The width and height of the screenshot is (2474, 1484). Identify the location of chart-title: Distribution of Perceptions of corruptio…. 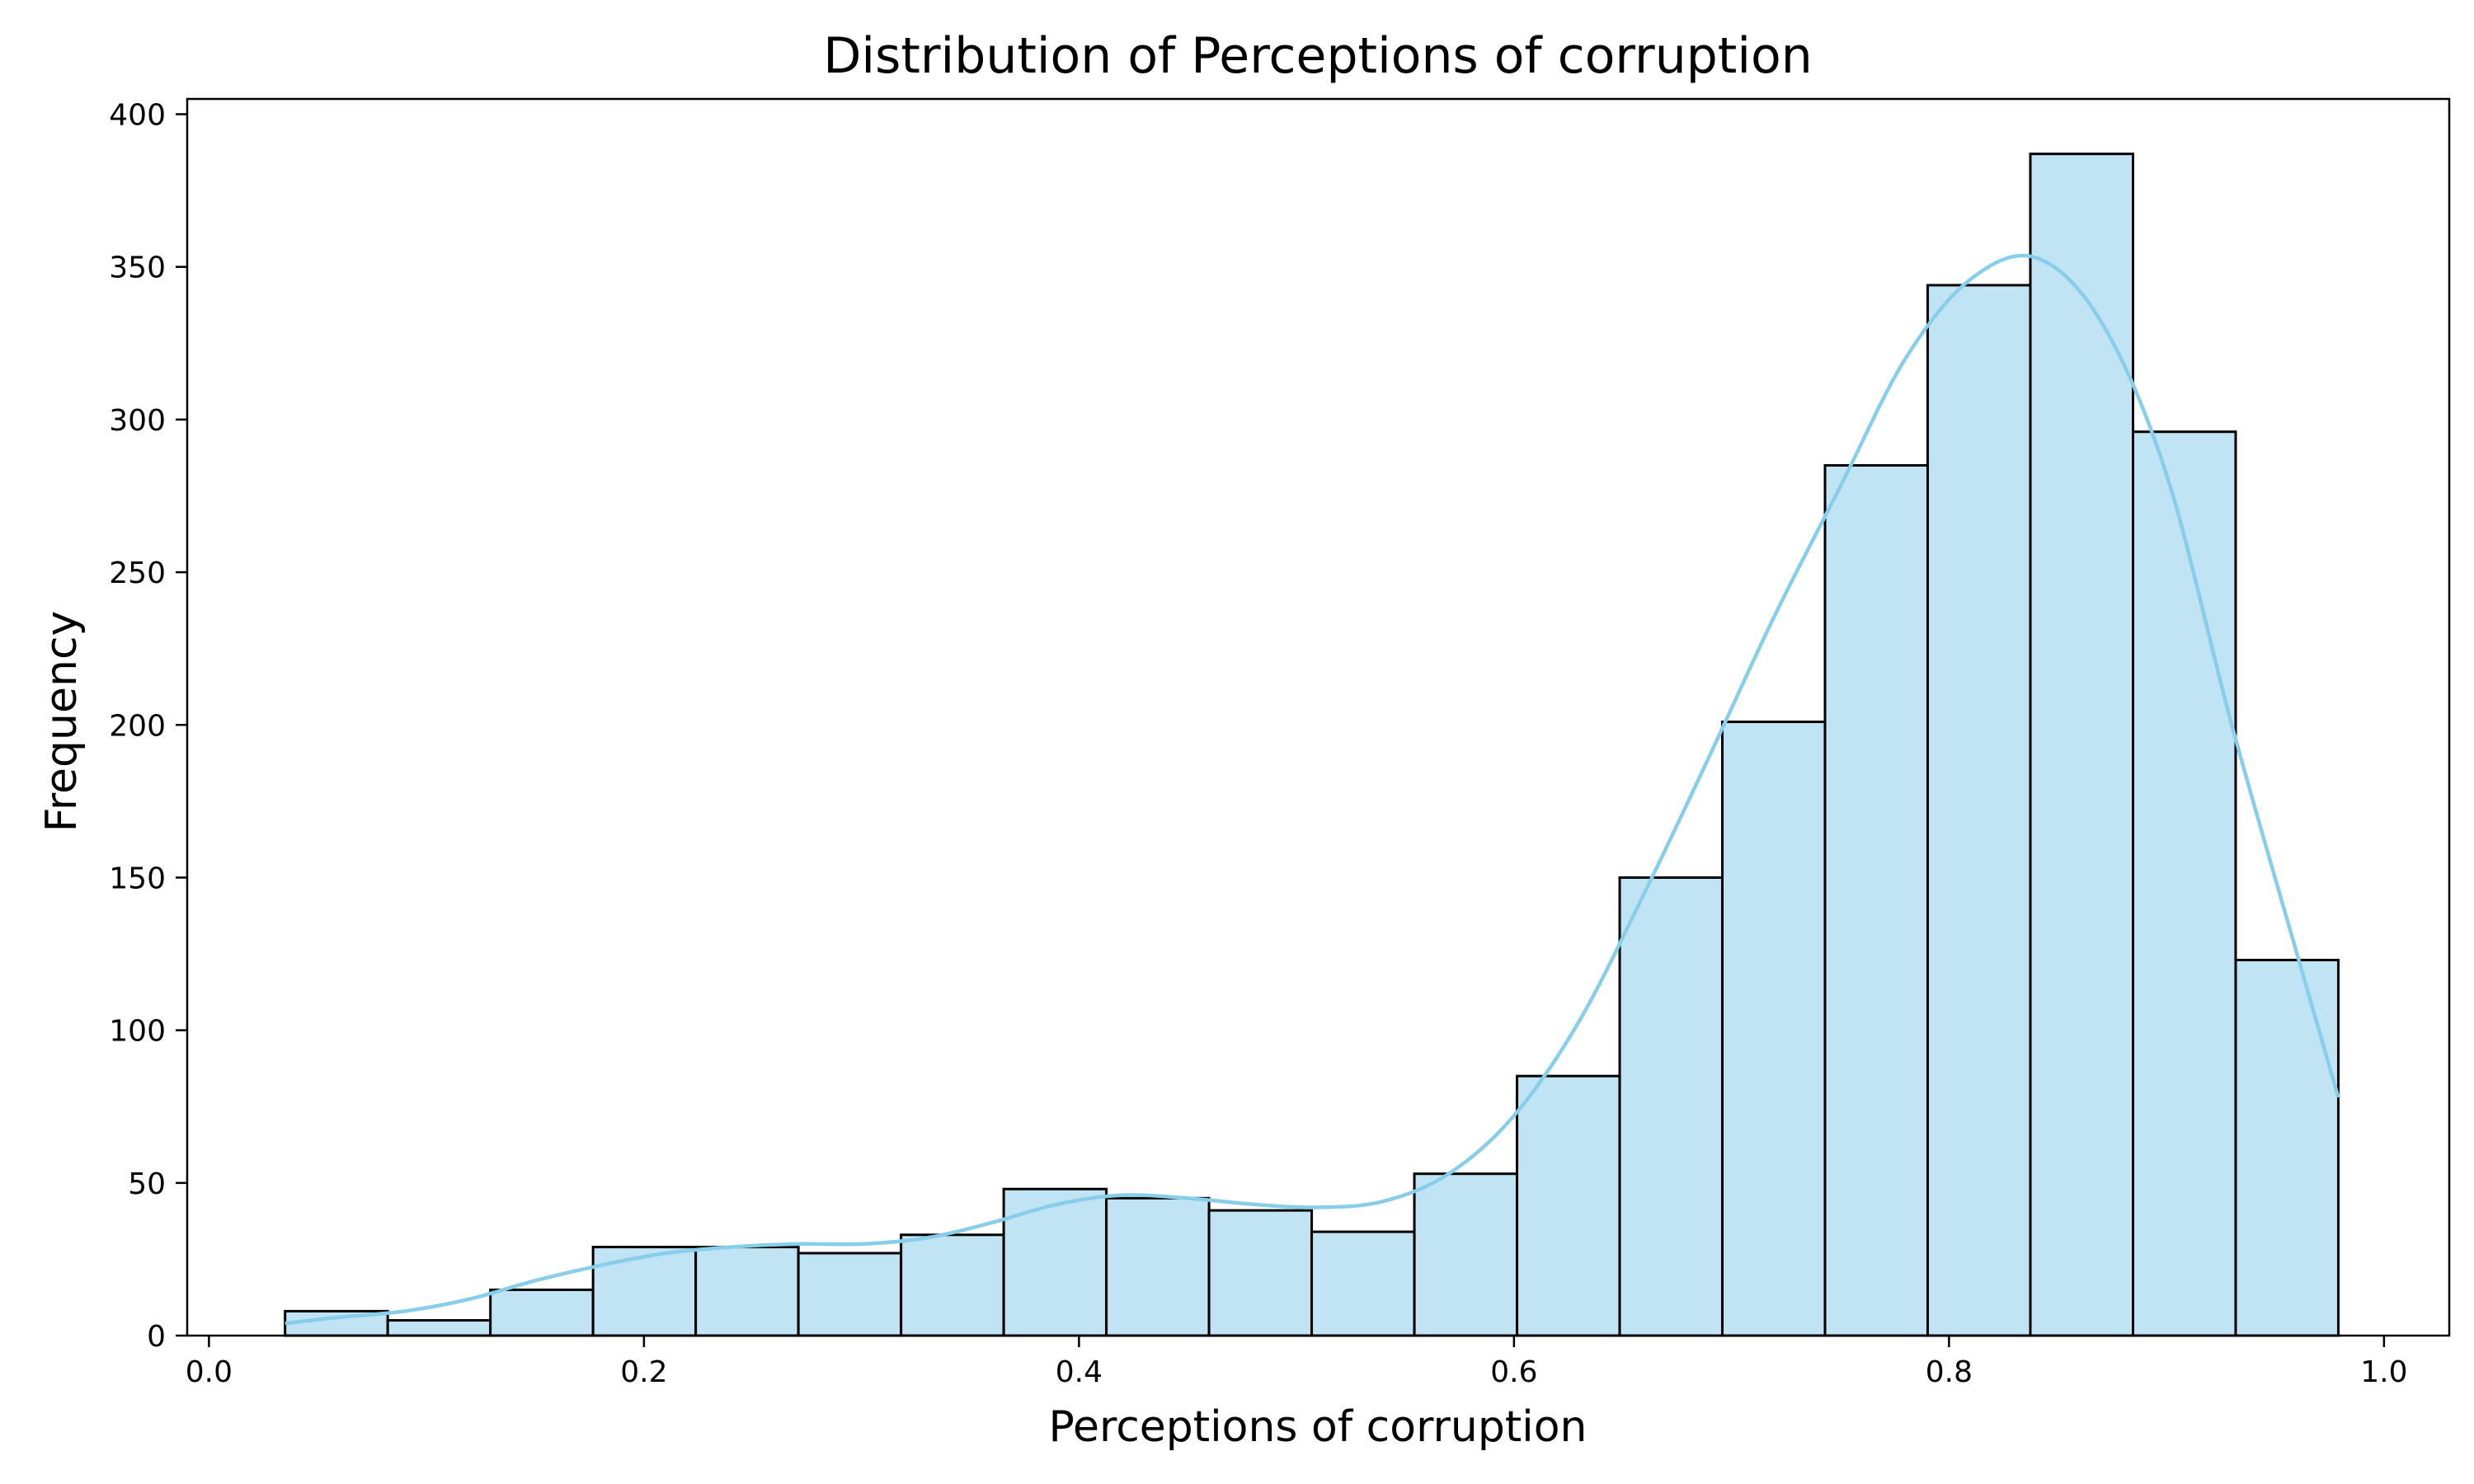
(1318, 56).